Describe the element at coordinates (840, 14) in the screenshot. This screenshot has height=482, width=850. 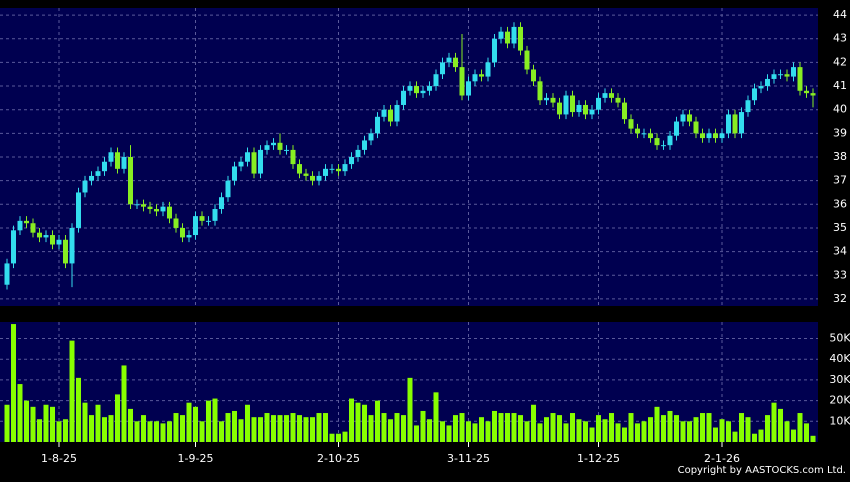
I see `y-tick-label: 44` at that location.